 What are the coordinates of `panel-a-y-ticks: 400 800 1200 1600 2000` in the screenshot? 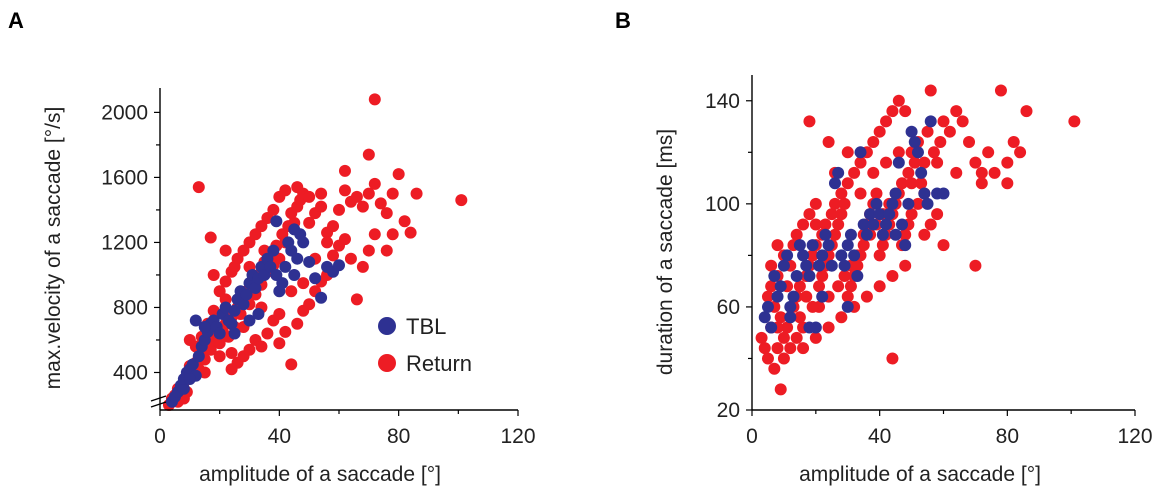 It's located at (130, 242).